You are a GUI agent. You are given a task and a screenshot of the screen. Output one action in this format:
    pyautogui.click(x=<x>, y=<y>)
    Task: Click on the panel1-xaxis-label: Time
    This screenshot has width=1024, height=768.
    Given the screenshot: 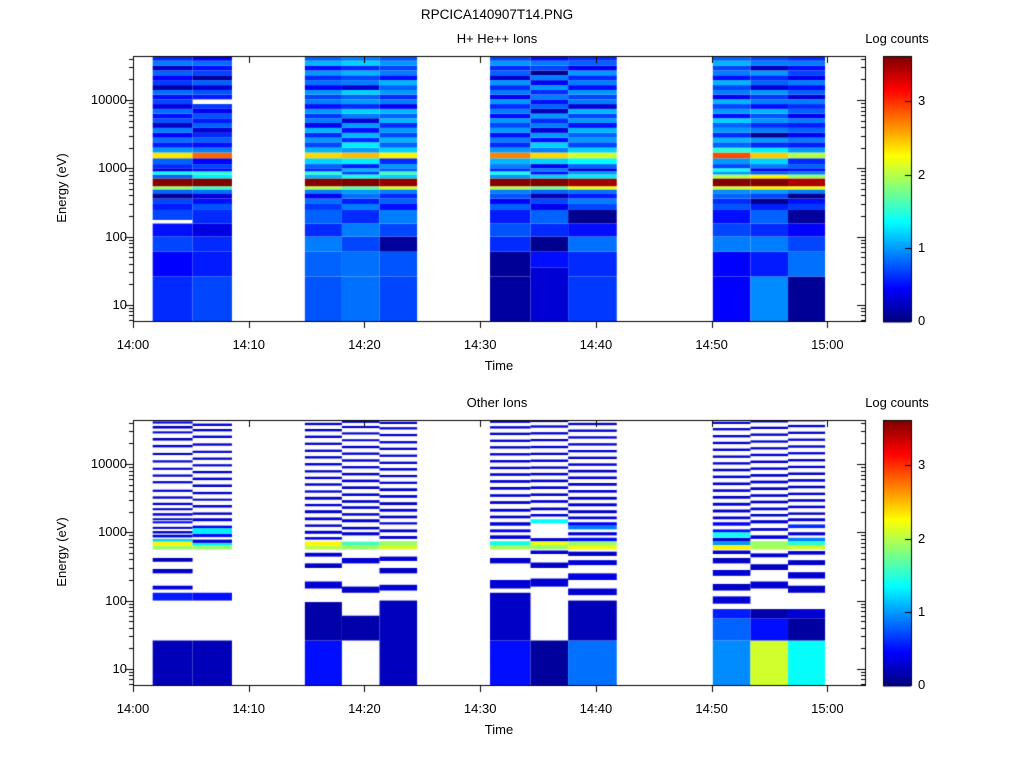 What is the action you would take?
    pyautogui.click(x=499, y=365)
    